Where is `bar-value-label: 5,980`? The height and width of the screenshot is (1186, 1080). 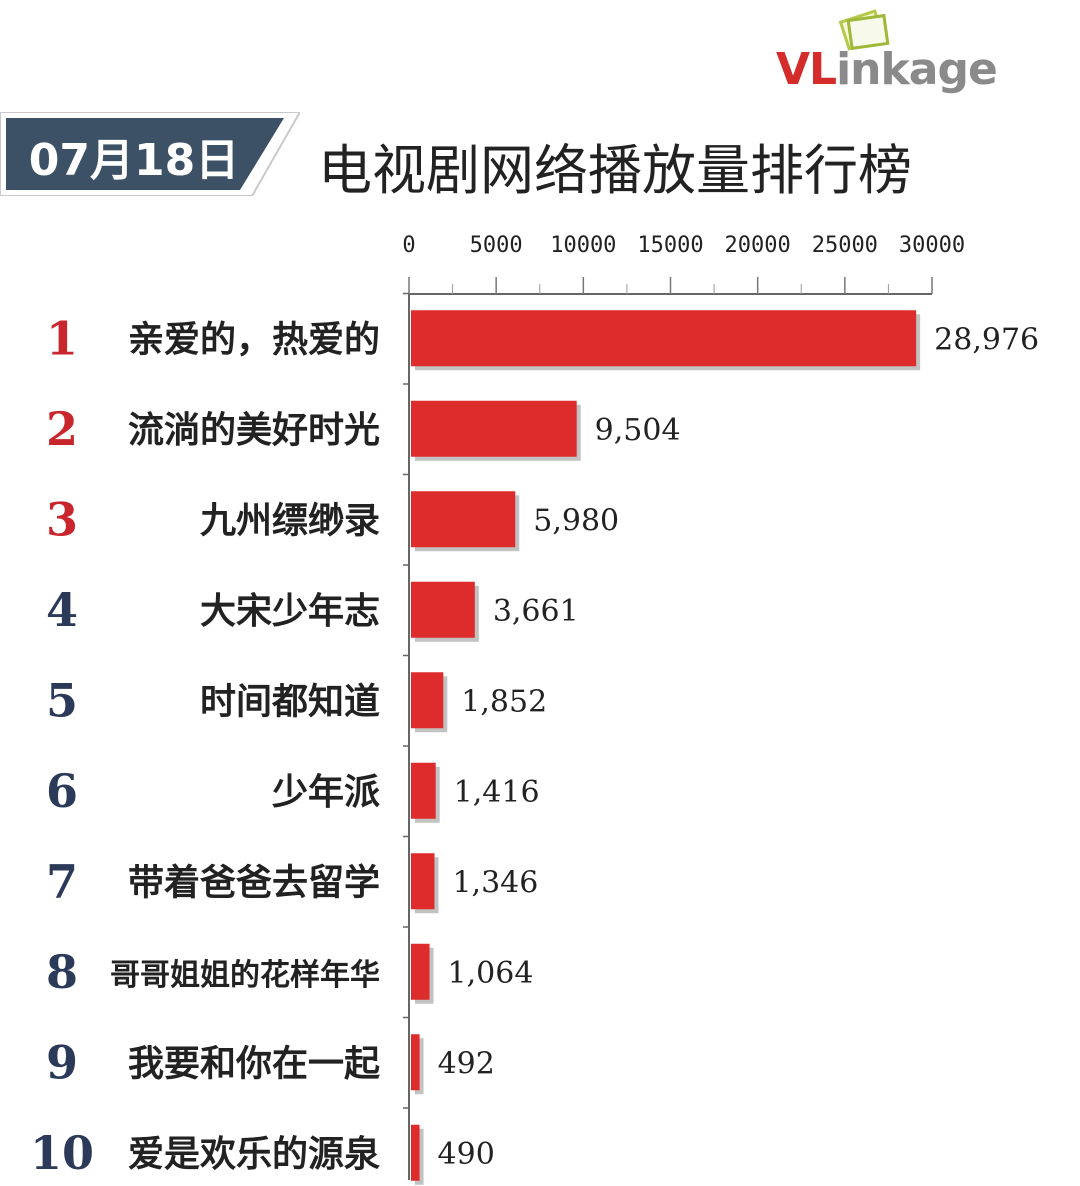 bar-value-label: 5,980 is located at coordinates (576, 520).